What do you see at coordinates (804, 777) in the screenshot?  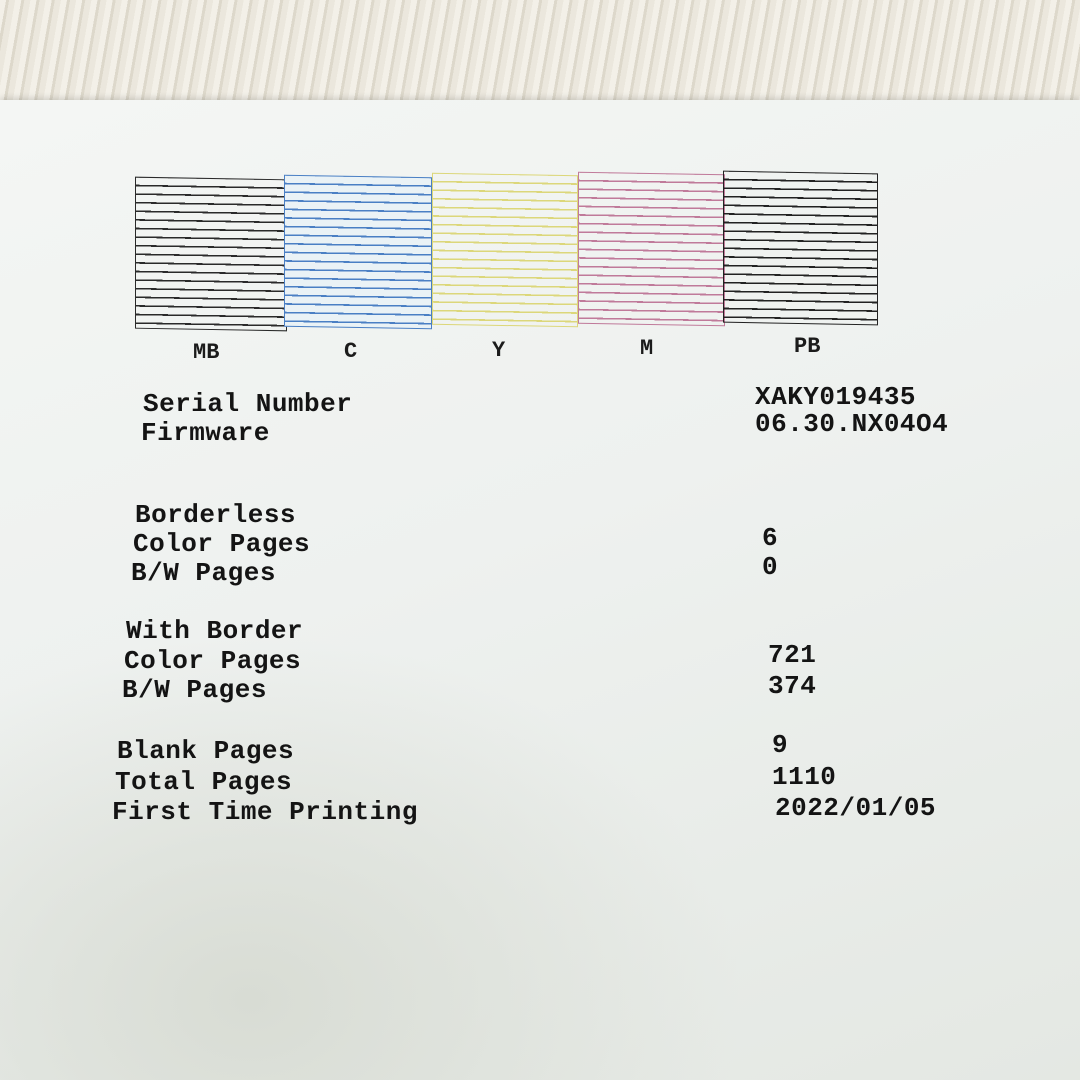 I see `total-pages-value: 1110` at bounding box center [804, 777].